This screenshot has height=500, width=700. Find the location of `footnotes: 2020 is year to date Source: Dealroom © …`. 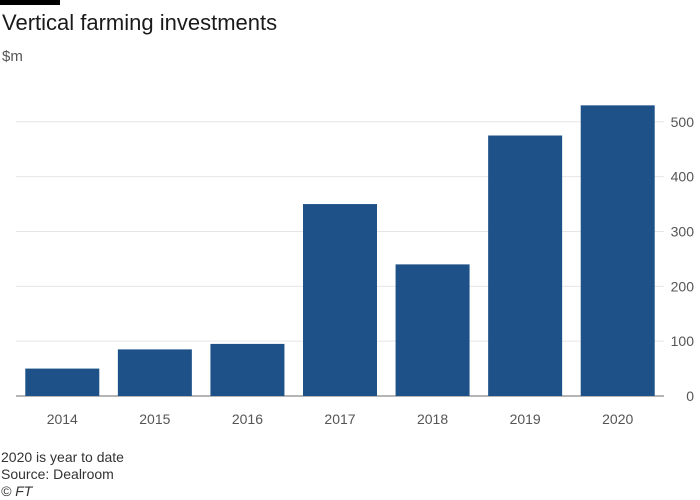

footnotes: 2020 is year to date Source: Dealroom © … is located at coordinates (62, 474).